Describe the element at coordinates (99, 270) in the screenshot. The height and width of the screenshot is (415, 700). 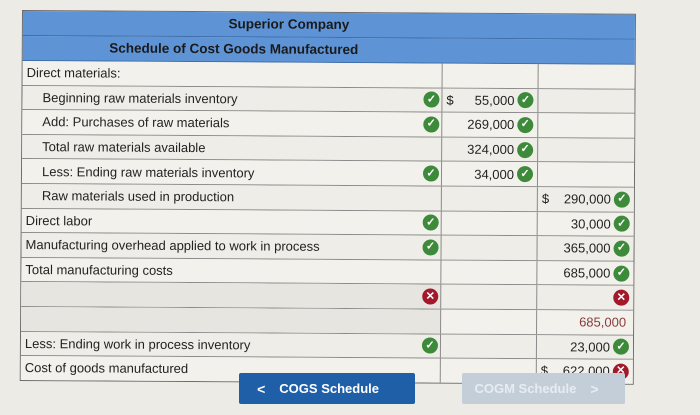
I see `row-label-text: Total manufacturing costs` at that location.